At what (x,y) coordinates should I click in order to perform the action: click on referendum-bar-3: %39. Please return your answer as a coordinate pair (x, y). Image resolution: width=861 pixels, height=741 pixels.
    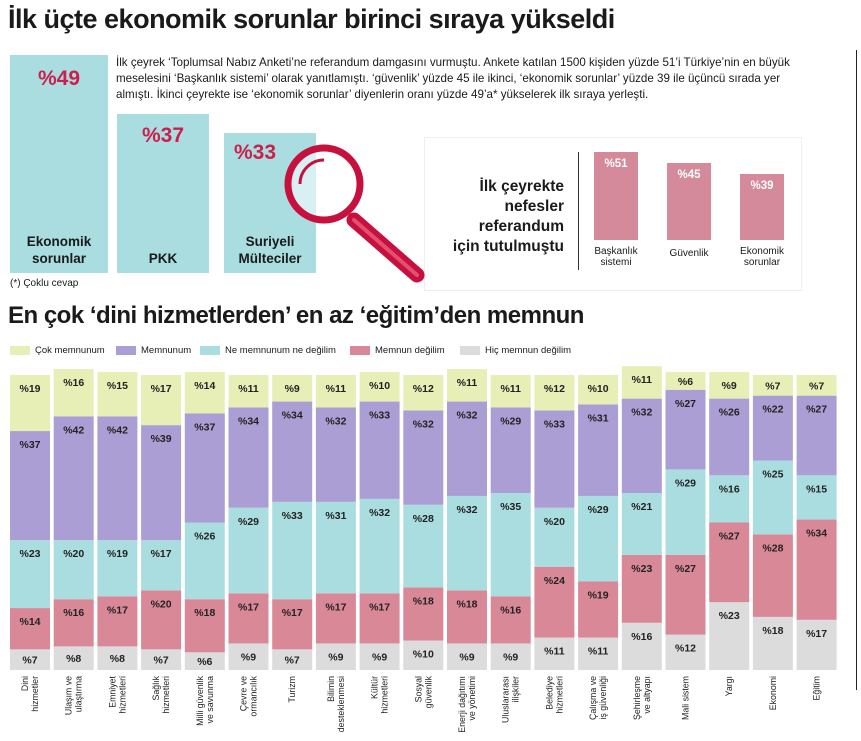
    Looking at the image, I should click on (762, 207).